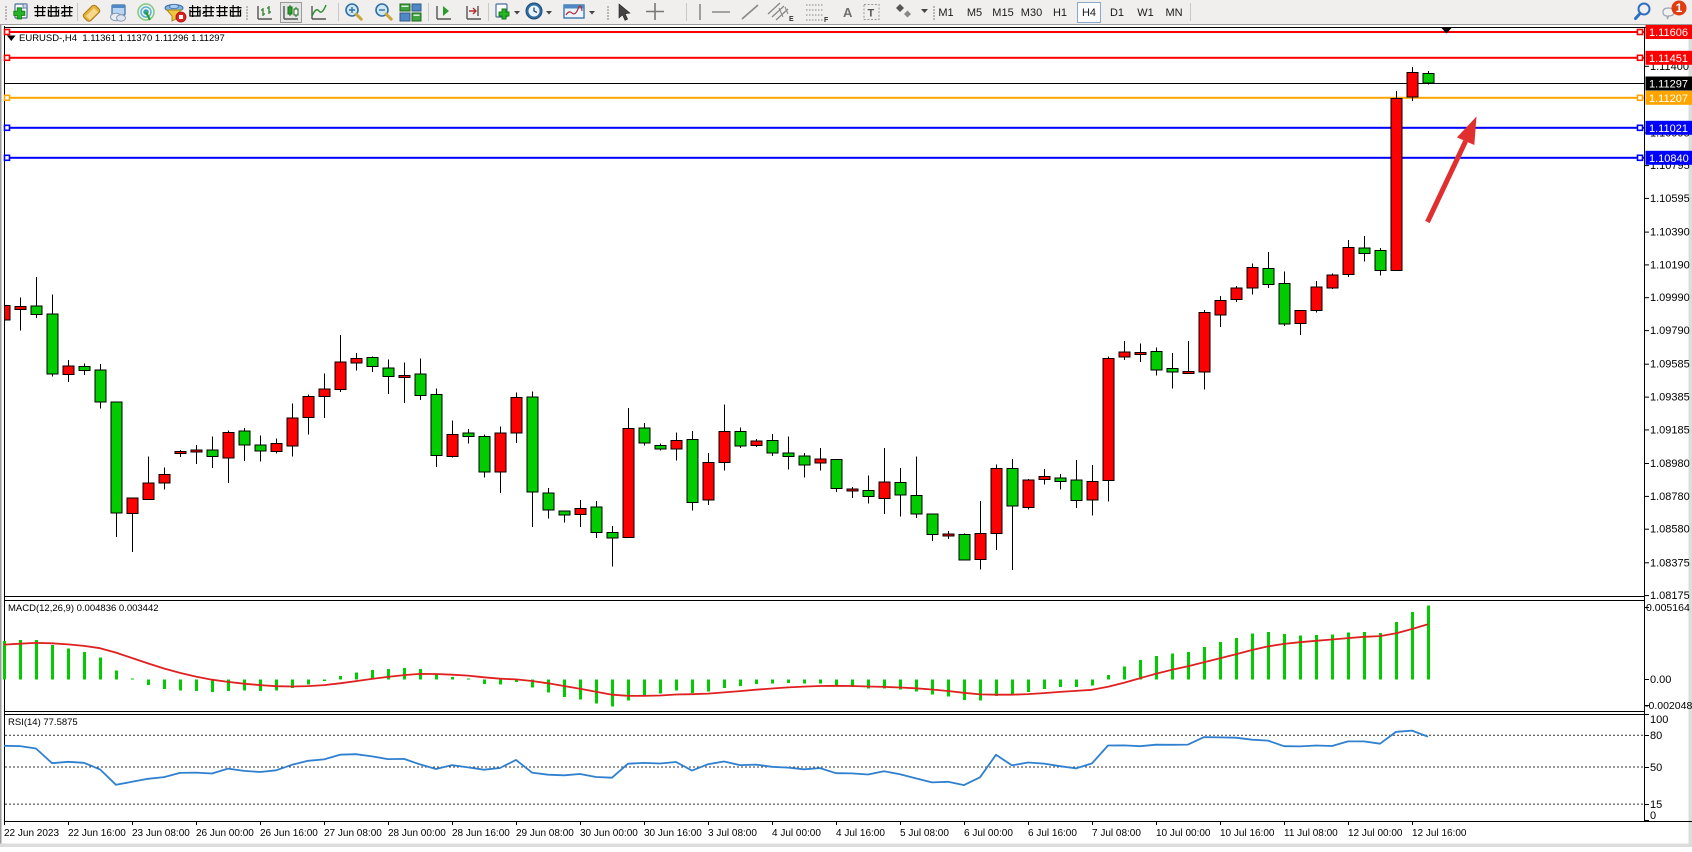 The height and width of the screenshot is (852, 1692). What do you see at coordinates (161, 833) in the screenshot?
I see `svg-text: 23 Jun 08:00` at bounding box center [161, 833].